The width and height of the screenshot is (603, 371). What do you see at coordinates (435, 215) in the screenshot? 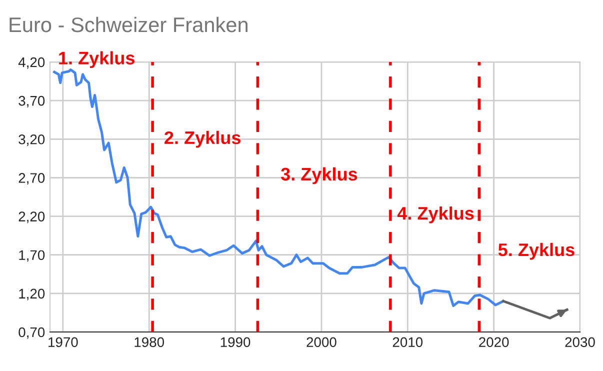
I see `annotation: 4. Zyklus` at bounding box center [435, 215].